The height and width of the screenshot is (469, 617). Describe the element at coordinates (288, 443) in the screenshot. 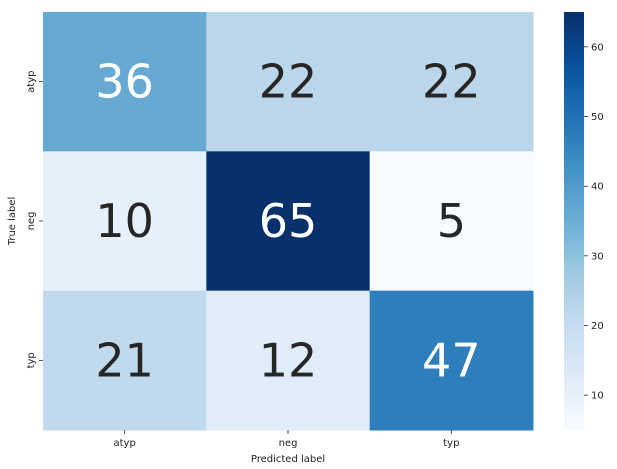

I see `x-tick-label: neg` at that location.